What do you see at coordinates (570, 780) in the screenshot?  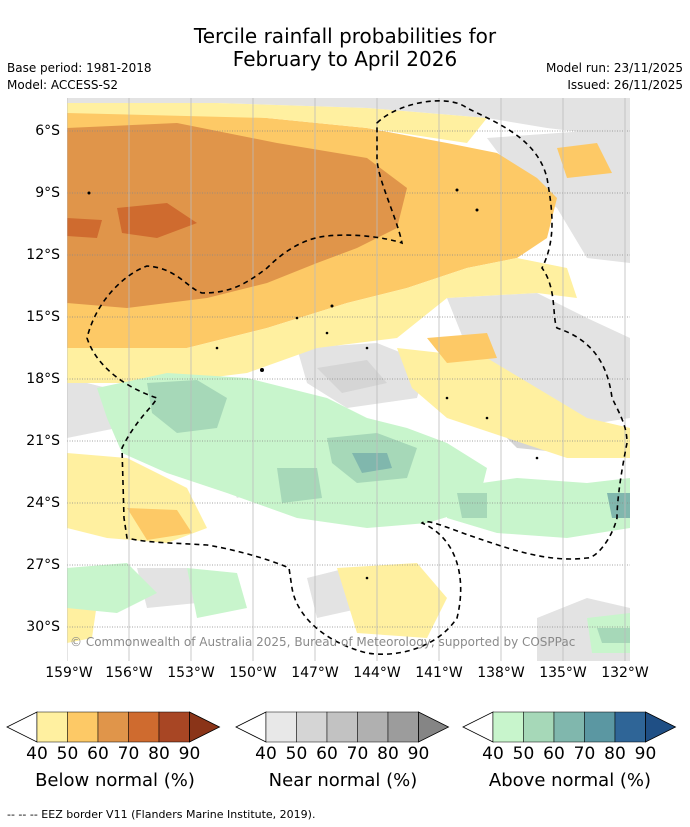 I see `above-normal-title: Above normal (%)` at bounding box center [570, 780].